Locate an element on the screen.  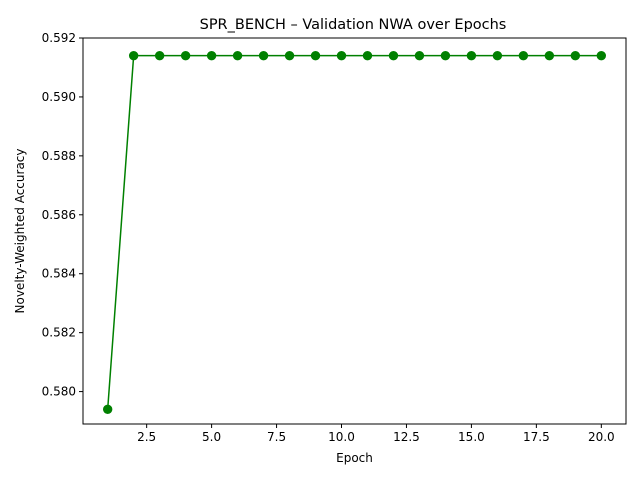
y-tick-label: 0.582 is located at coordinates (59, 333).